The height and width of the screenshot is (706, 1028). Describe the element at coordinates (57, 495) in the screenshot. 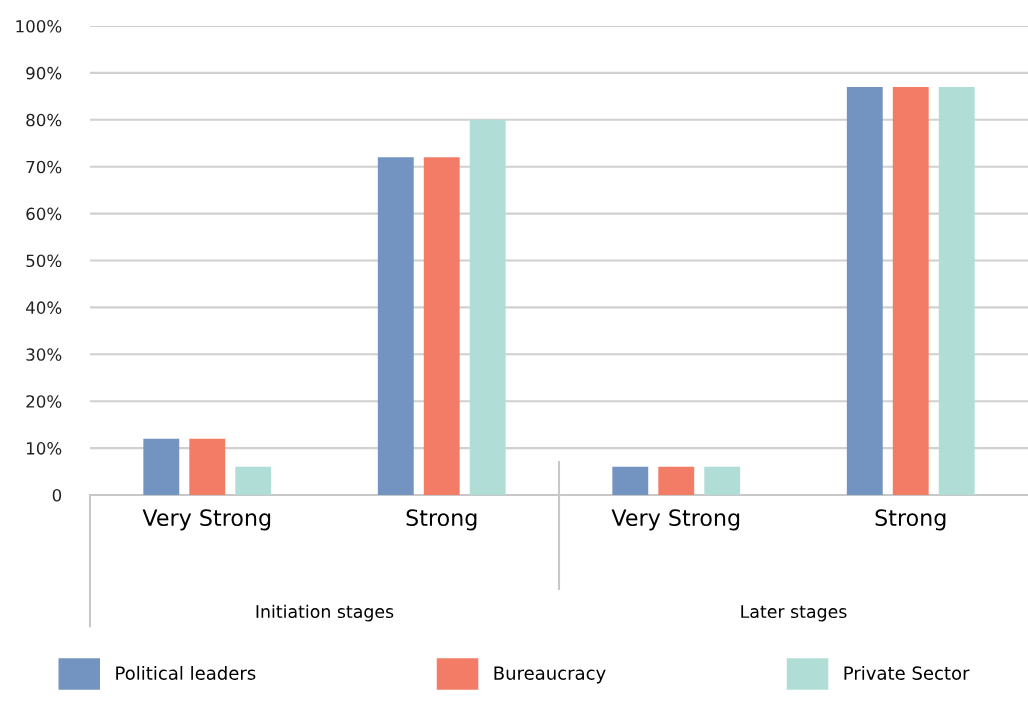

I see `y-tick-label: 0` at that location.